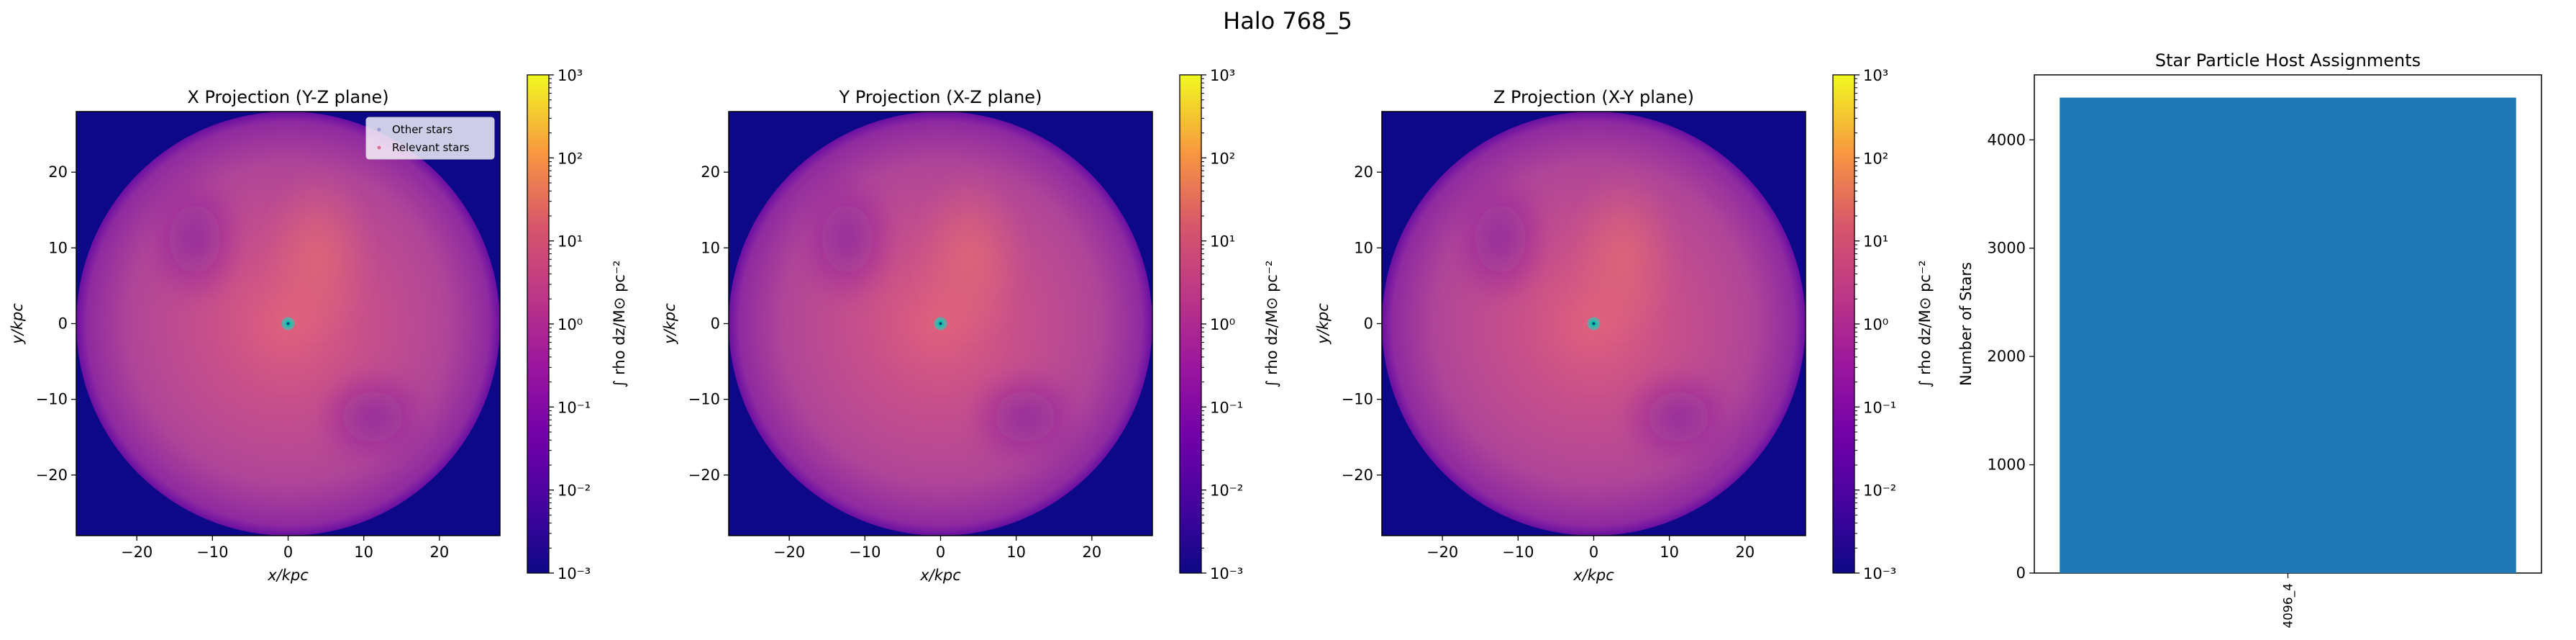 The width and height of the screenshot is (2576, 640). I want to click on x-tick-label: 4096_4, so click(2289, 605).